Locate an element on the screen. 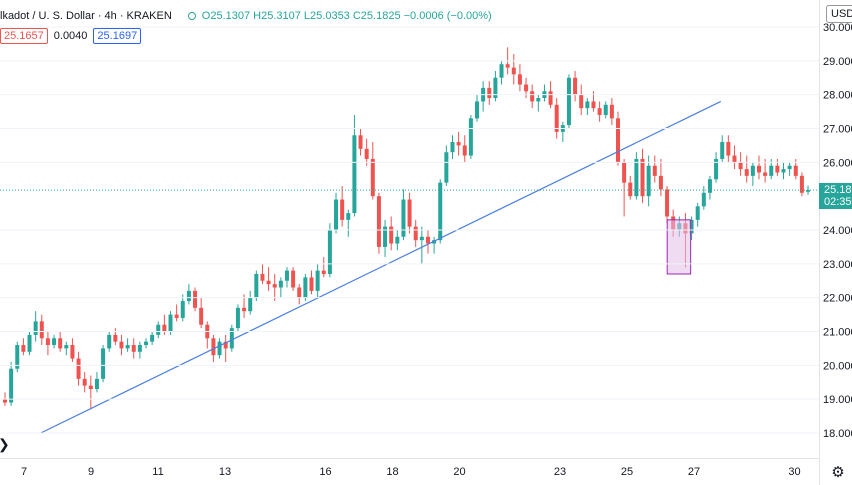  gear-icon: ⚙ is located at coordinates (838, 472).